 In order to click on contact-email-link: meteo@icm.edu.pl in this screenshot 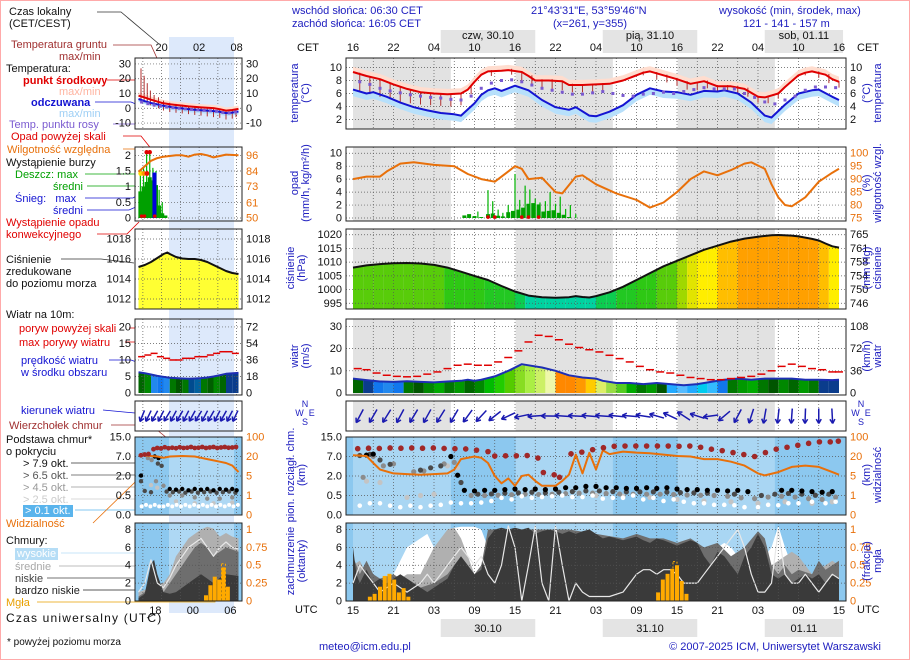, I will do `click(365, 647)`.